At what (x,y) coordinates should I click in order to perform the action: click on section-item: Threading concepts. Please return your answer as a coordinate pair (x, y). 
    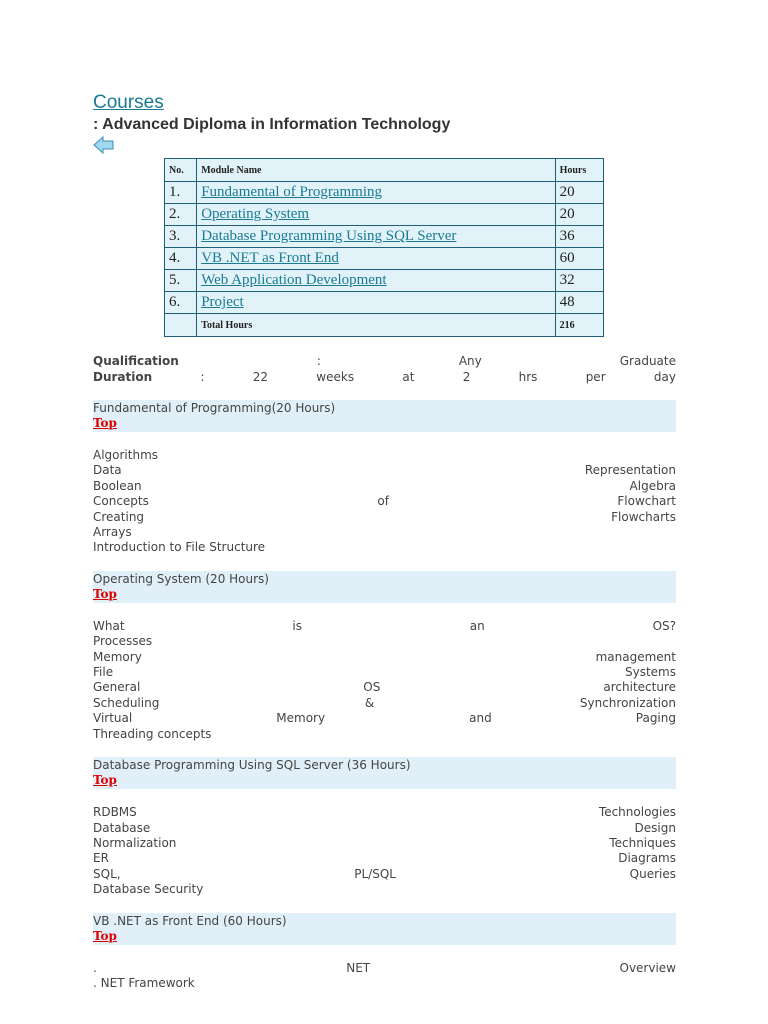
    Looking at the image, I should click on (152, 733).